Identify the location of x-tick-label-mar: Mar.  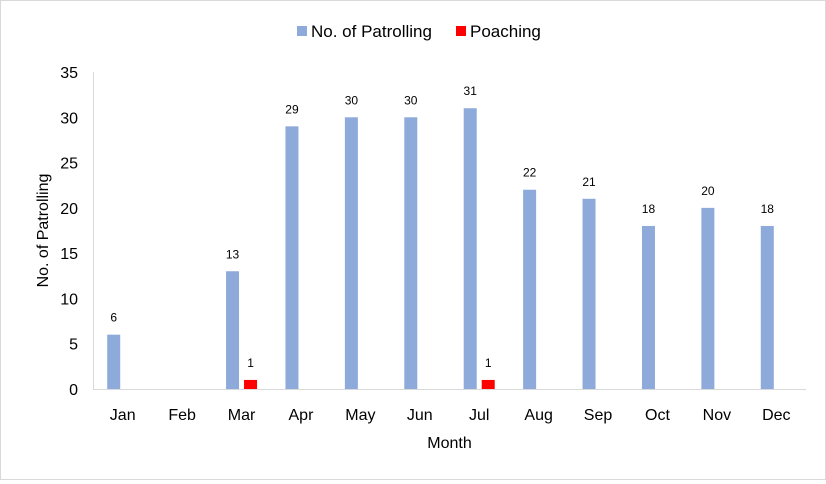
(242, 415).